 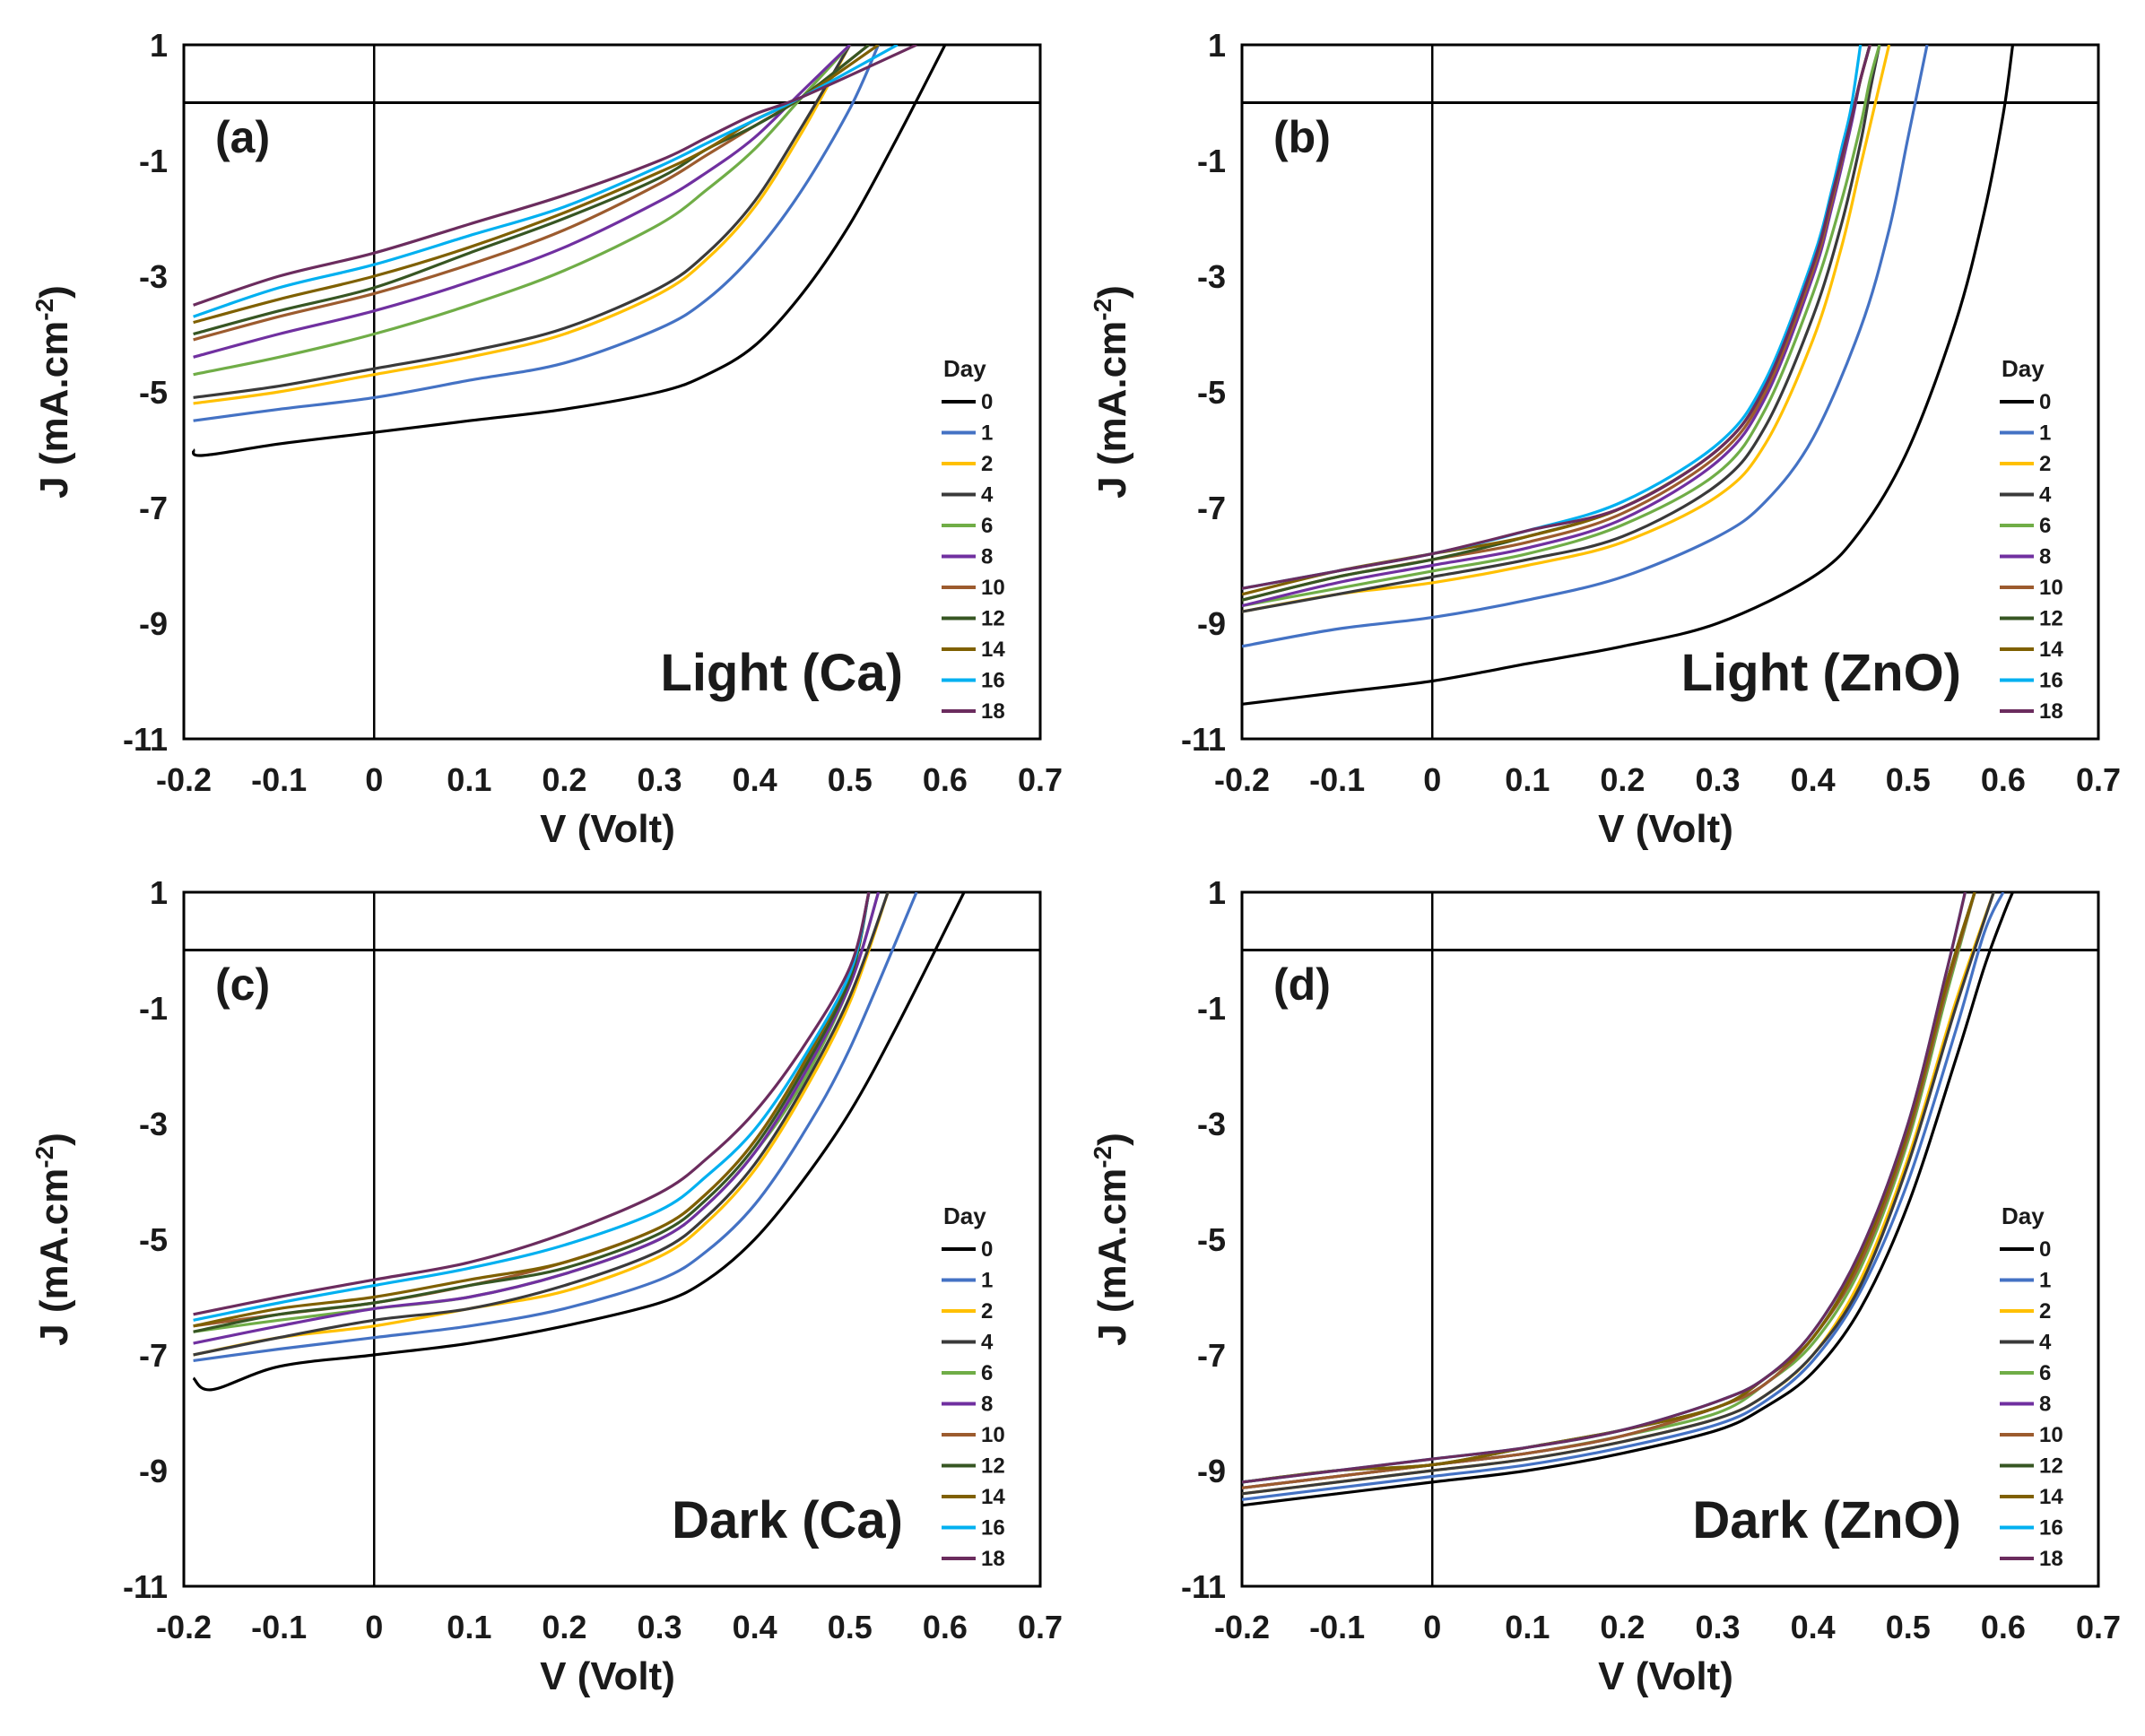 I want to click on x-tick-label: 0.3, so click(x=1718, y=779).